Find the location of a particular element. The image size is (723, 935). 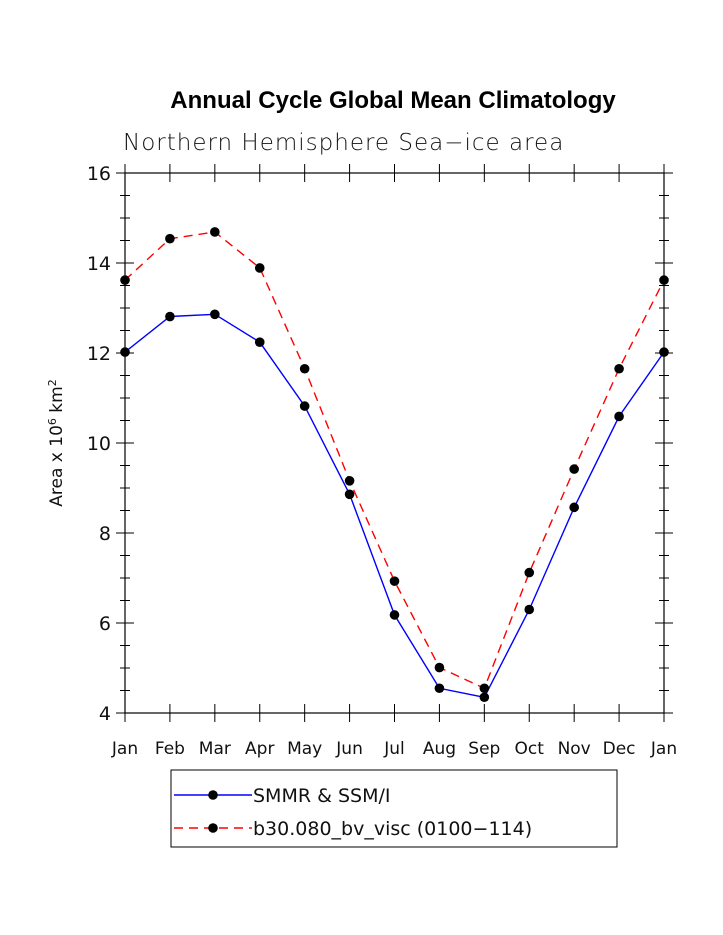

x-tick-label: Jul is located at coordinates (394, 749).